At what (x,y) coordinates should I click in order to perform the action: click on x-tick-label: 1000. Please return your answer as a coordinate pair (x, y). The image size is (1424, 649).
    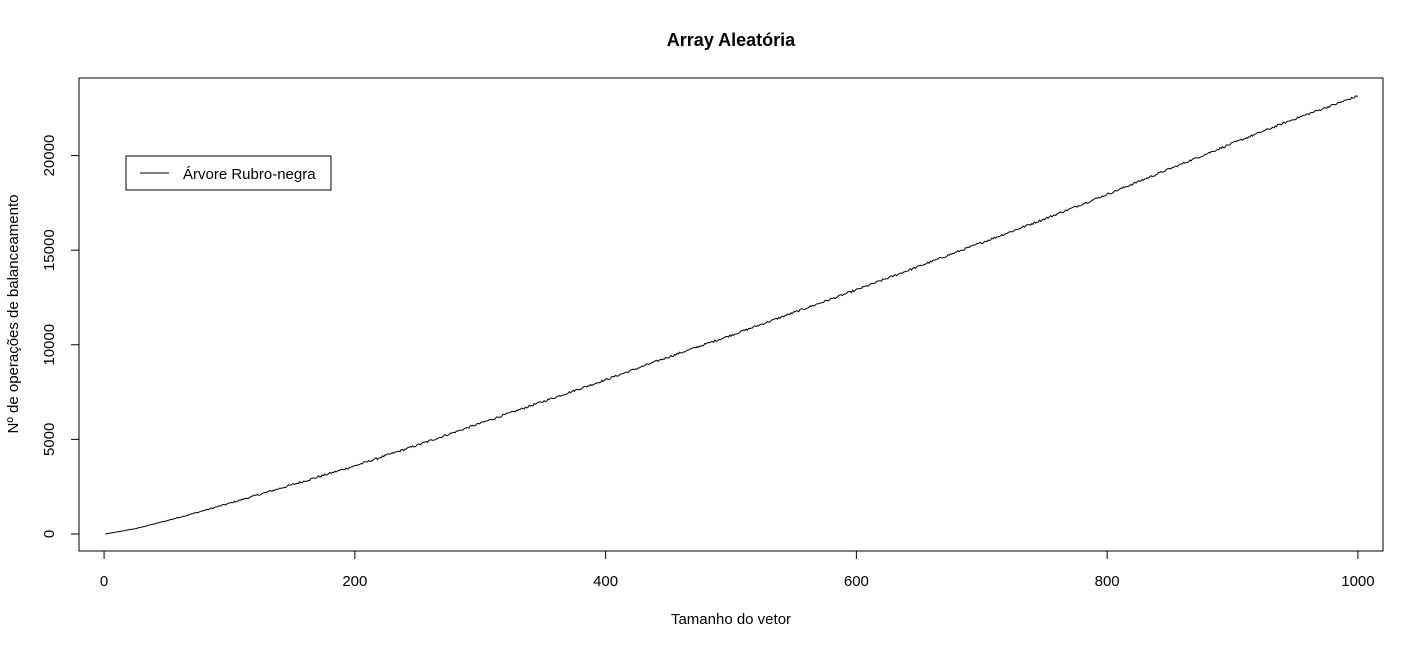
    Looking at the image, I should click on (1357, 581).